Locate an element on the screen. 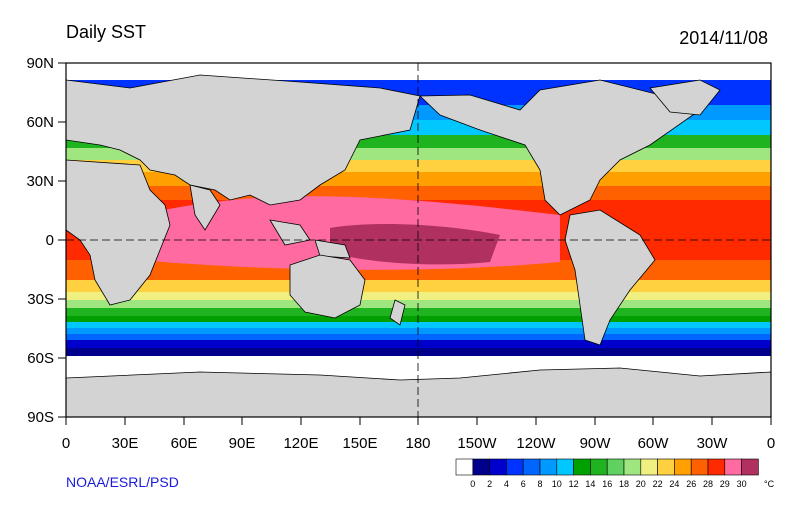  lon-label: 30E is located at coordinates (125, 443).